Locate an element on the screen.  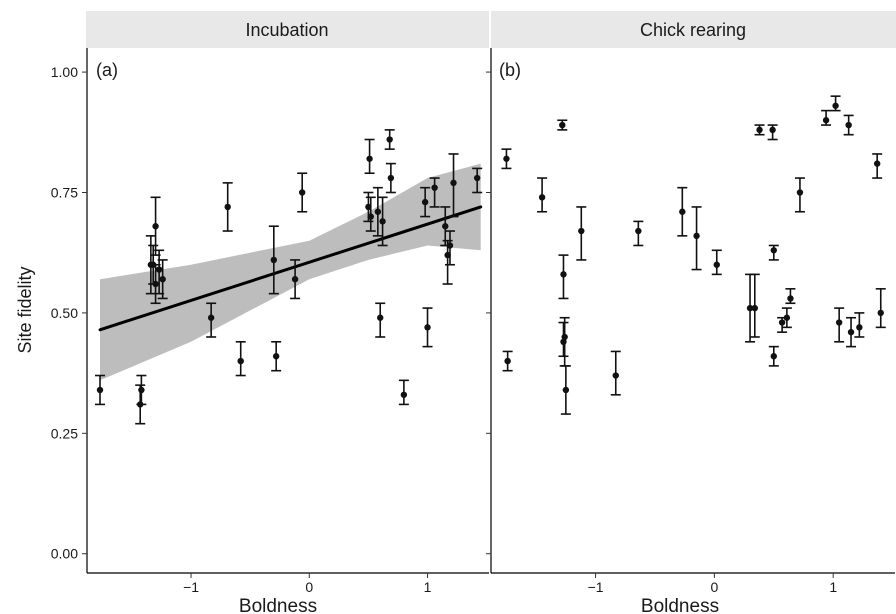
panel-tag-b: (b) is located at coordinates (510, 70).